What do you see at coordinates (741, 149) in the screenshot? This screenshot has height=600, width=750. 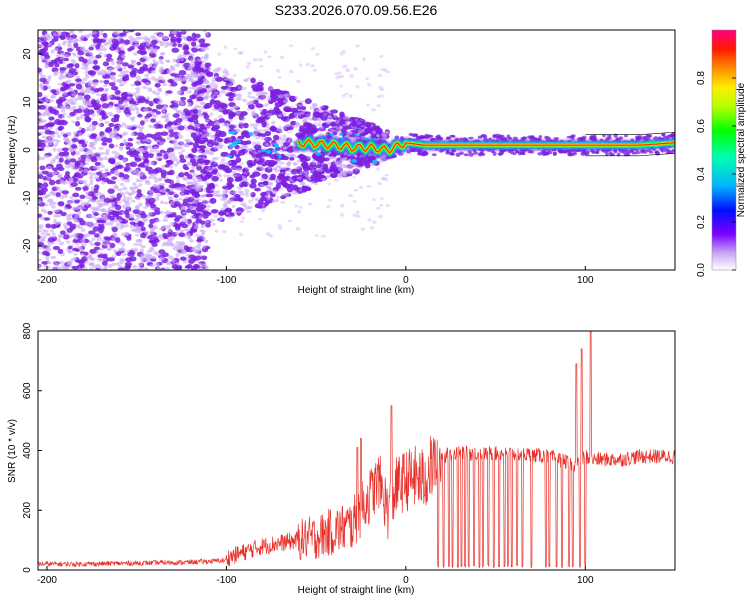 I see `colorbar-label: Normalized spectral amplitude` at bounding box center [741, 149].